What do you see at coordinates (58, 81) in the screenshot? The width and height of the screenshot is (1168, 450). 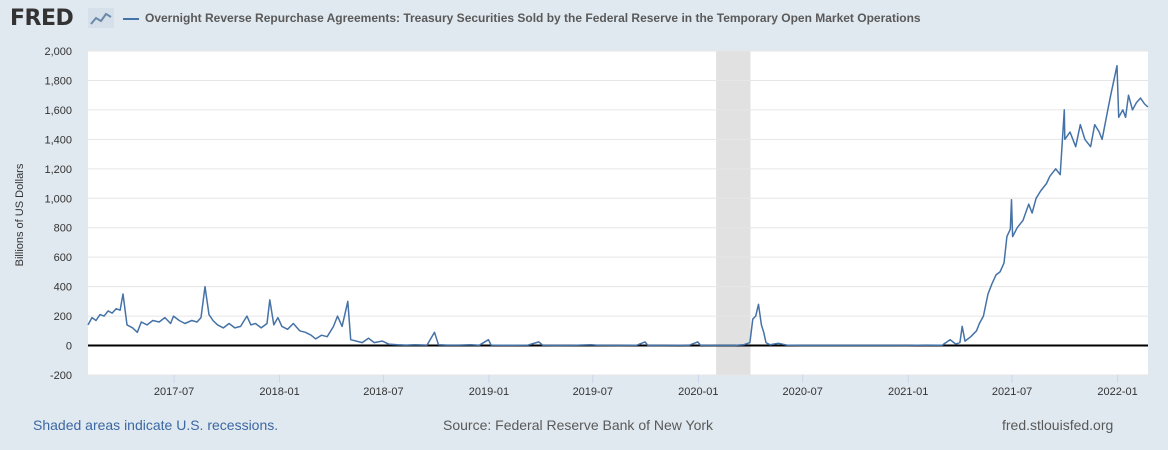 I see `y-tick-label: 1,800` at bounding box center [58, 81].